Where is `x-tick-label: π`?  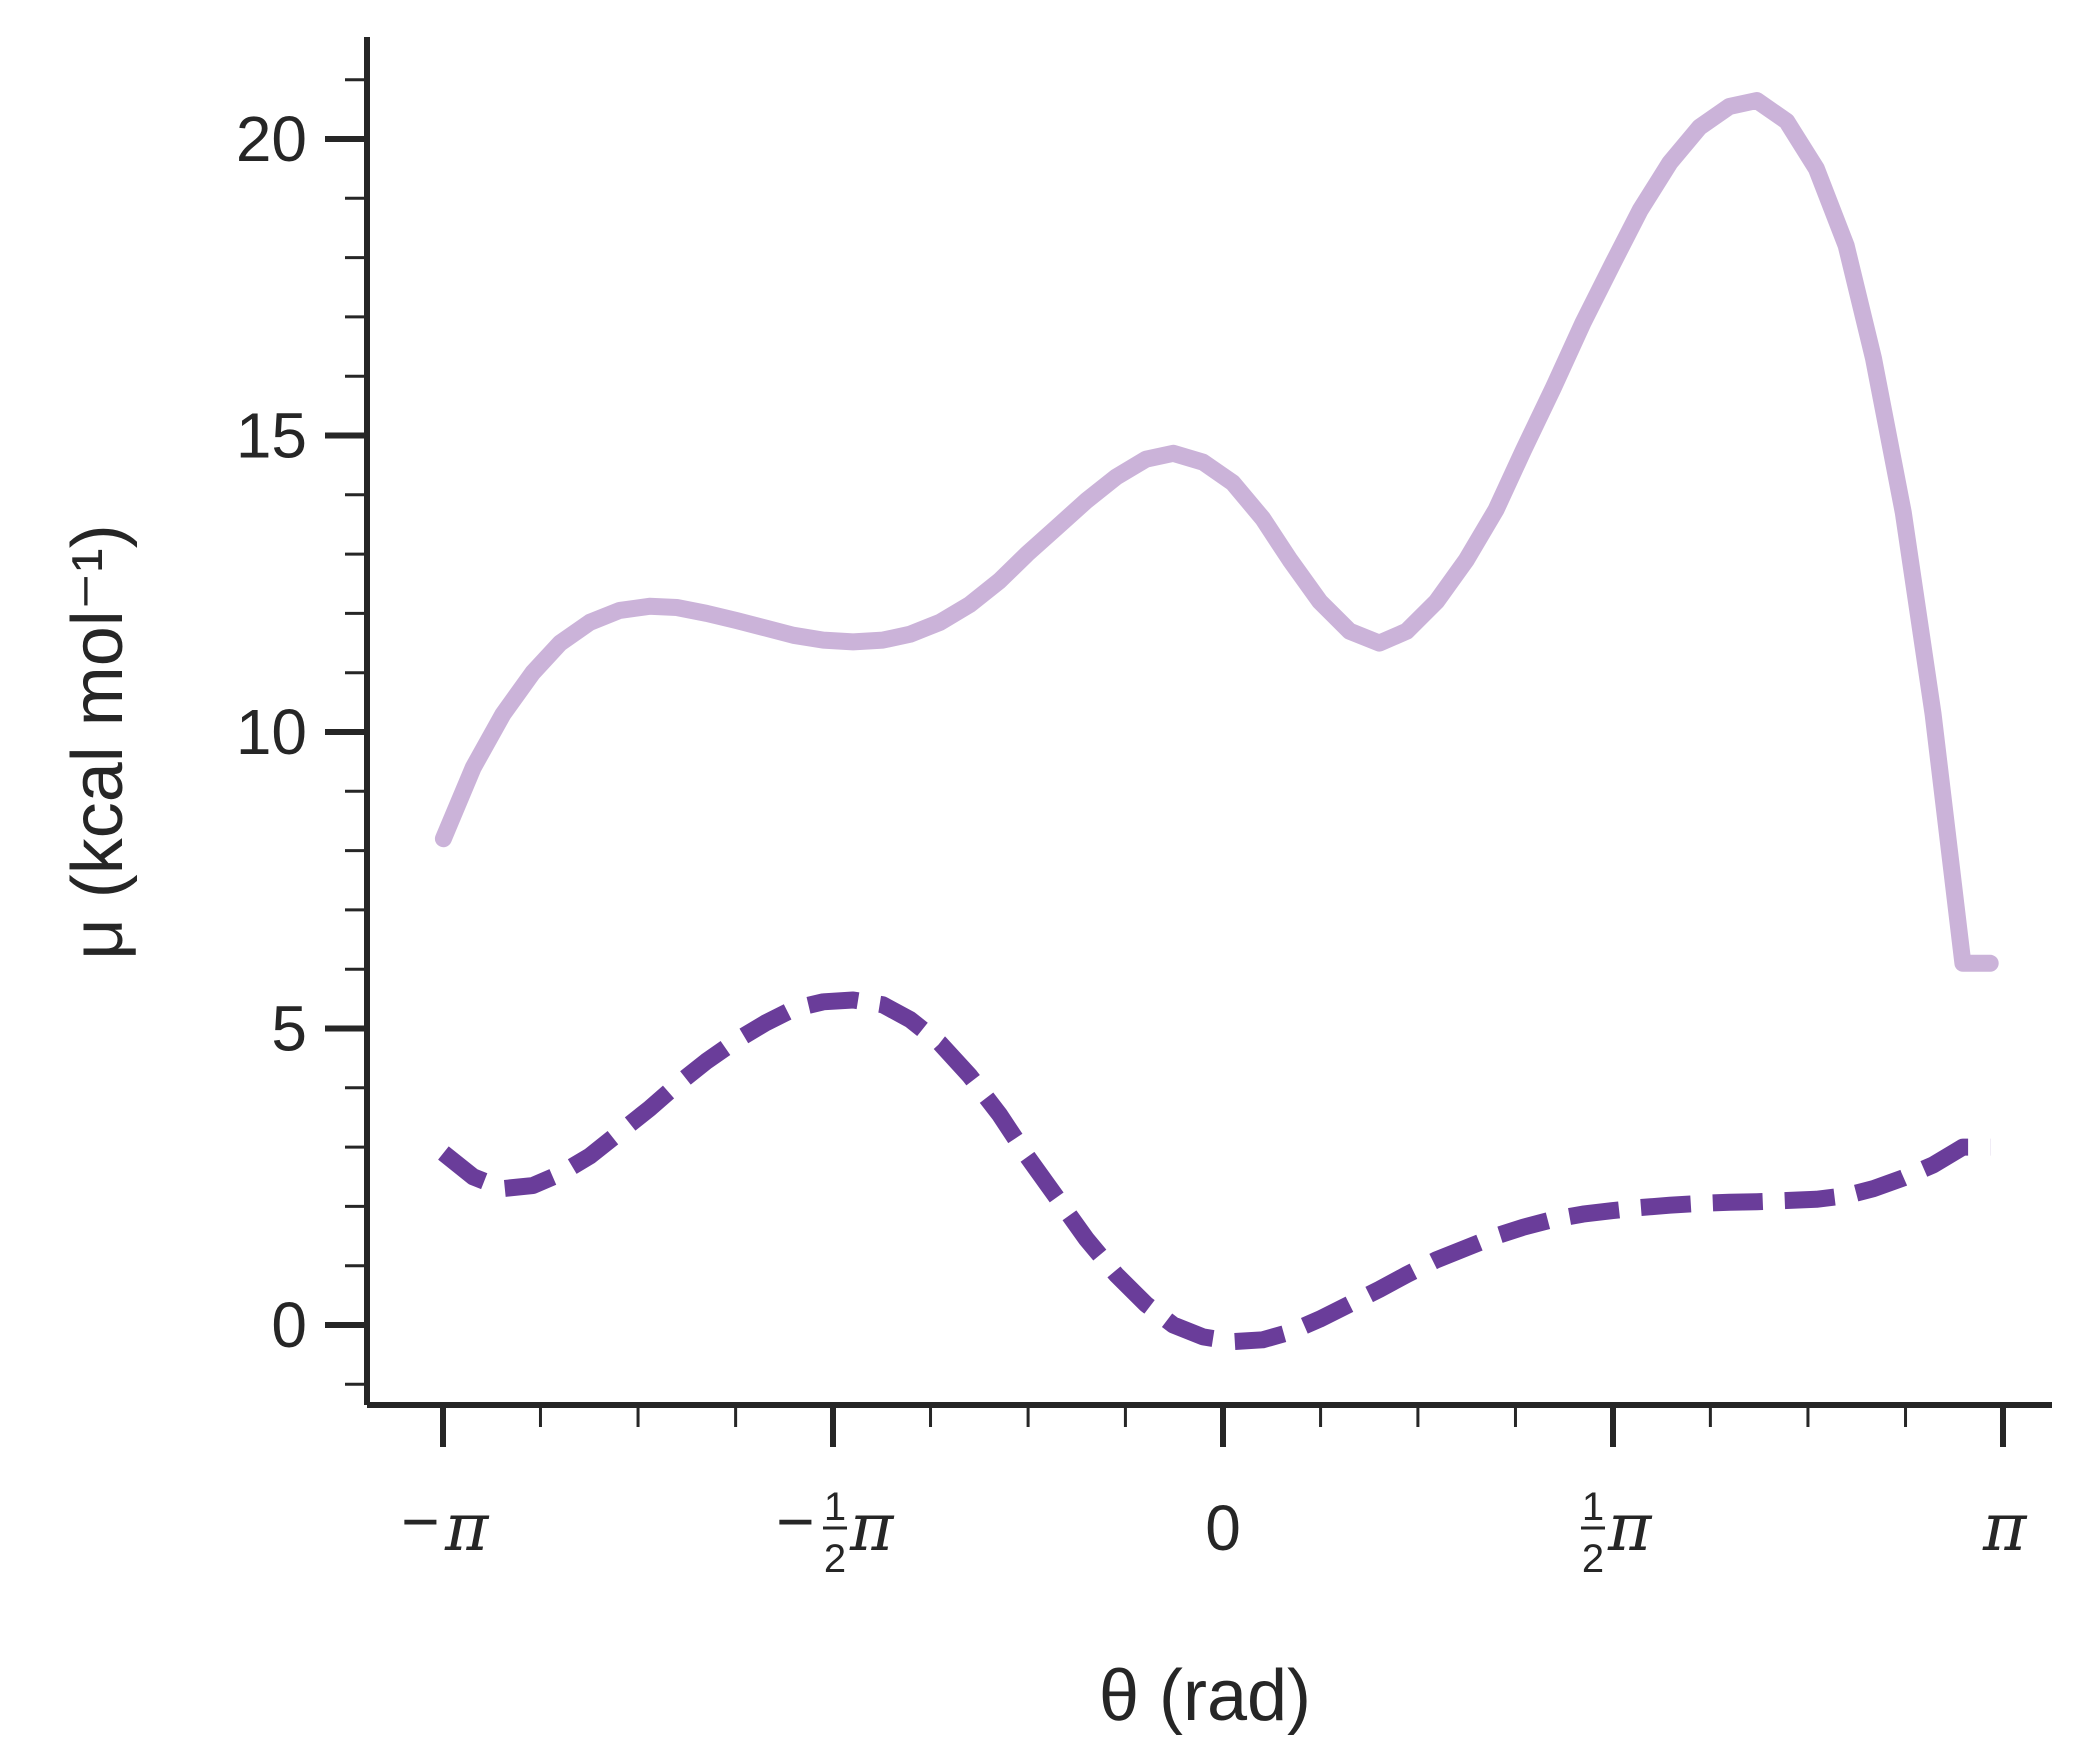
x-tick-label: π is located at coordinates (2005, 1527).